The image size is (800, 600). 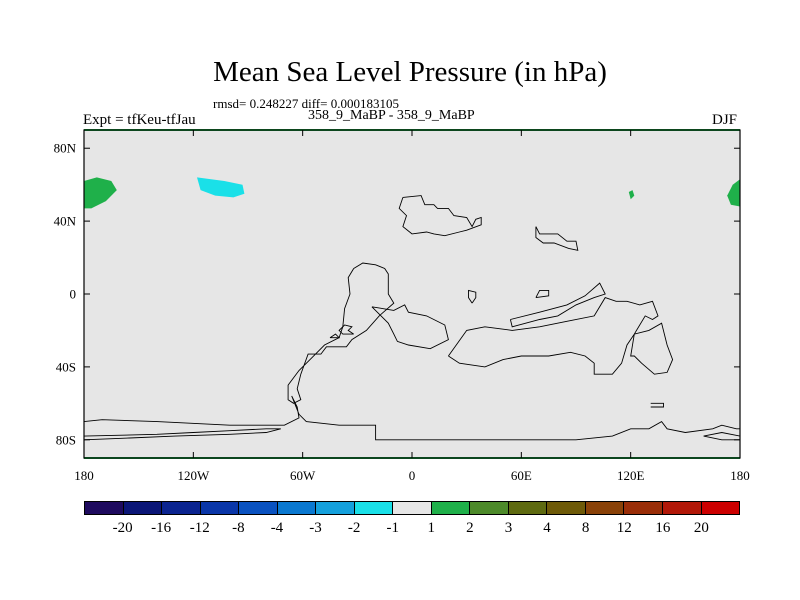 What do you see at coordinates (65, 221) in the screenshot?
I see `y-tick-label-1: 40N` at bounding box center [65, 221].